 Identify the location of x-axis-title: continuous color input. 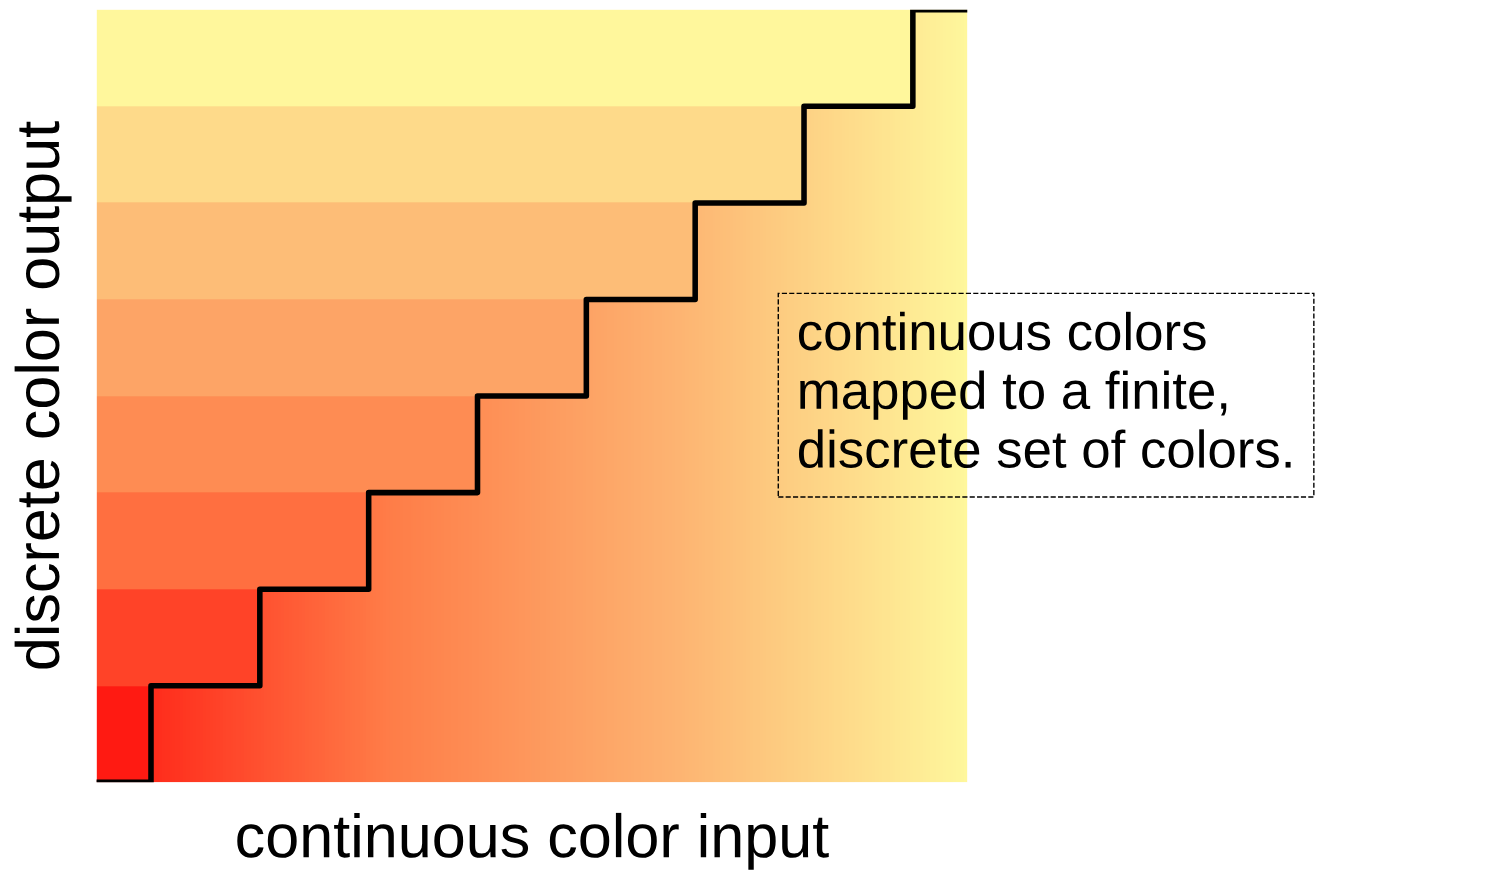
(533, 841).